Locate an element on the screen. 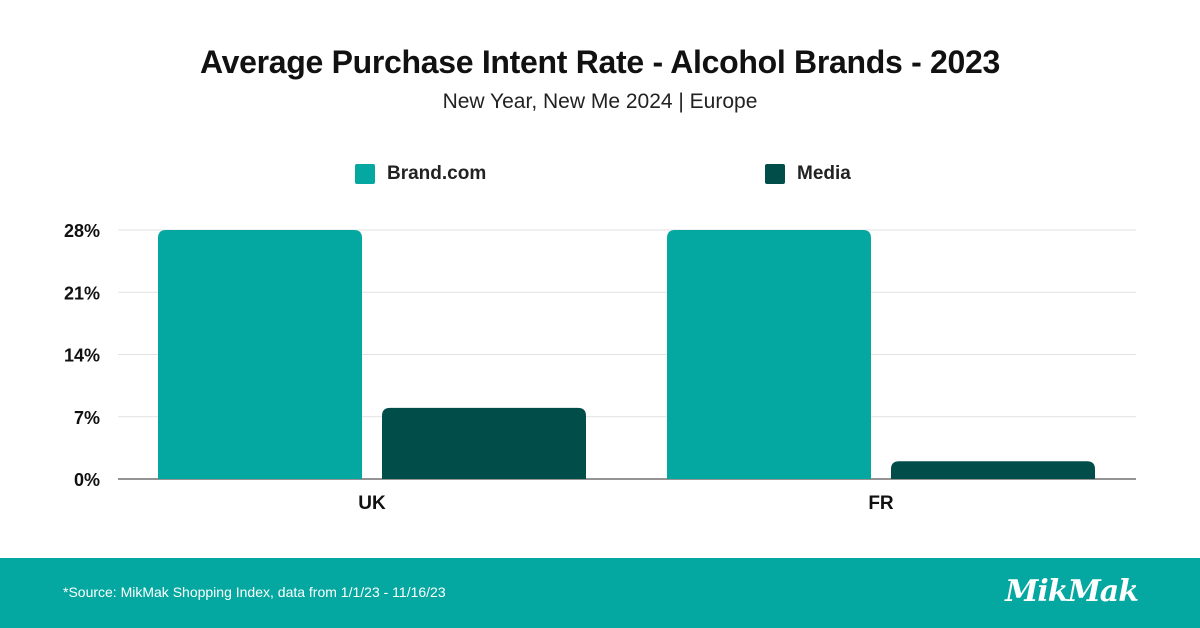 The image size is (1200, 628). y-tick-label: 7% is located at coordinates (87, 418).